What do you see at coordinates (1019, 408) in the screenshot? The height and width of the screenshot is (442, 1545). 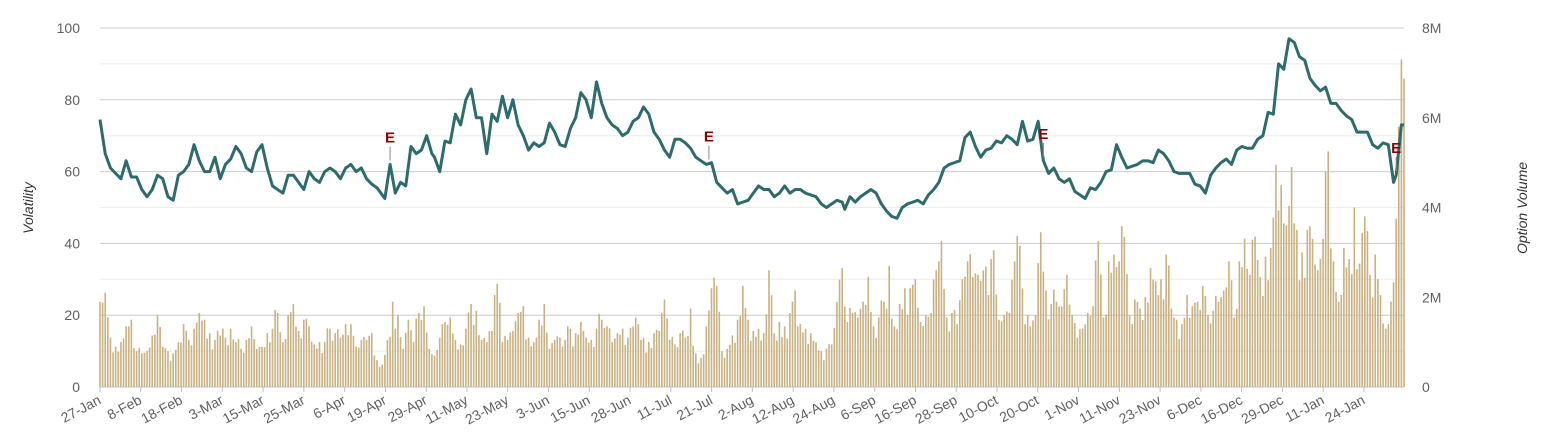 I see `x-tick-label: 20-Oct` at bounding box center [1019, 408].